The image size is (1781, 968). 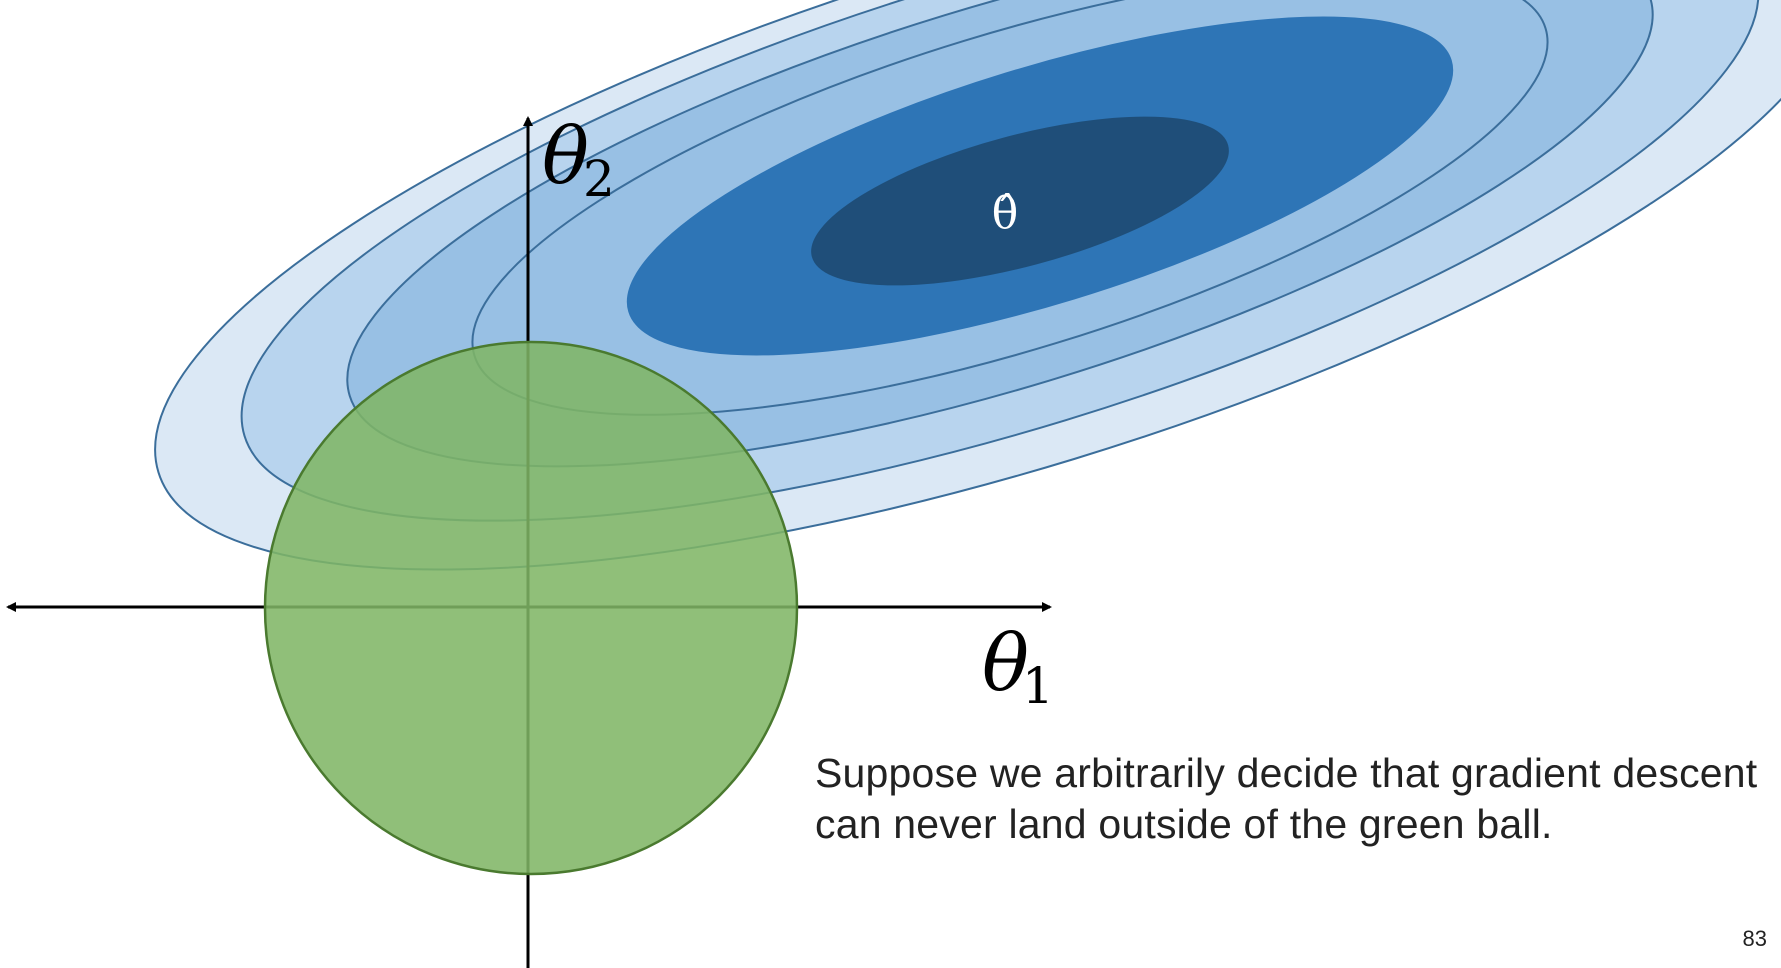 What do you see at coordinates (1754, 938) in the screenshot?
I see `page-number: 83` at bounding box center [1754, 938].